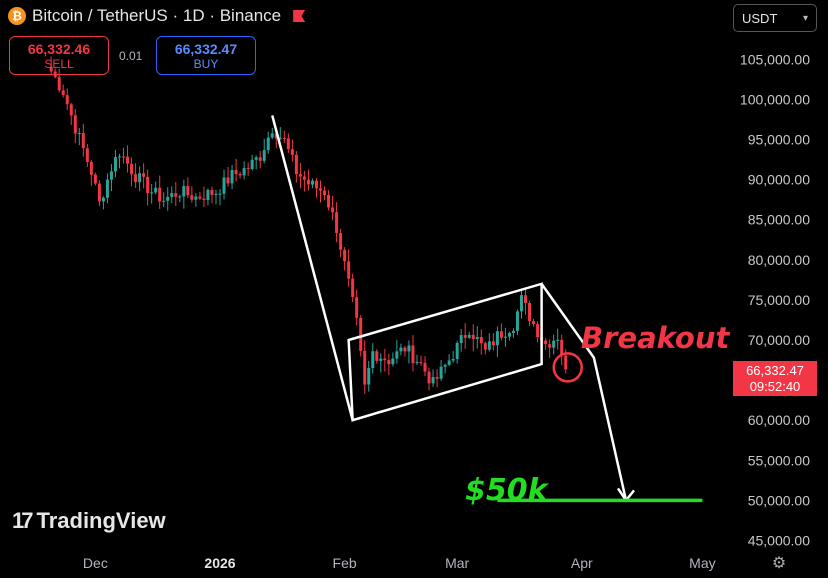 The width and height of the screenshot is (828, 578). Describe the element at coordinates (17, 16) in the screenshot. I see `bitcoin-icon: ₿` at that location.